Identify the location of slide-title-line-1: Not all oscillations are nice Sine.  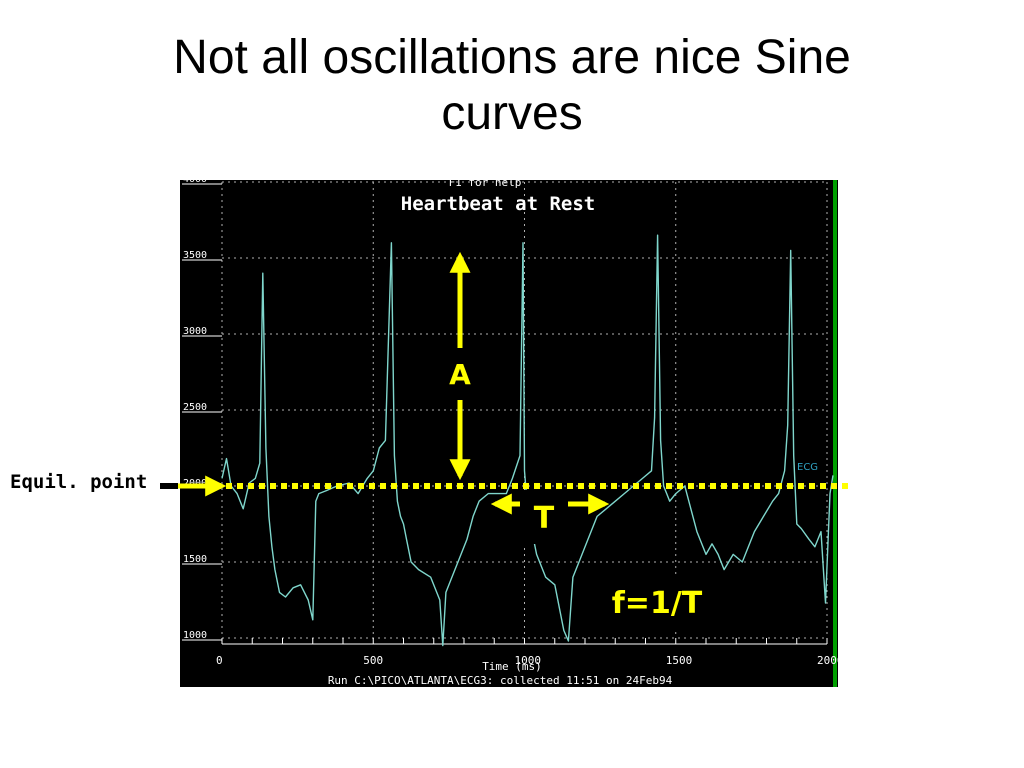
(512, 57).